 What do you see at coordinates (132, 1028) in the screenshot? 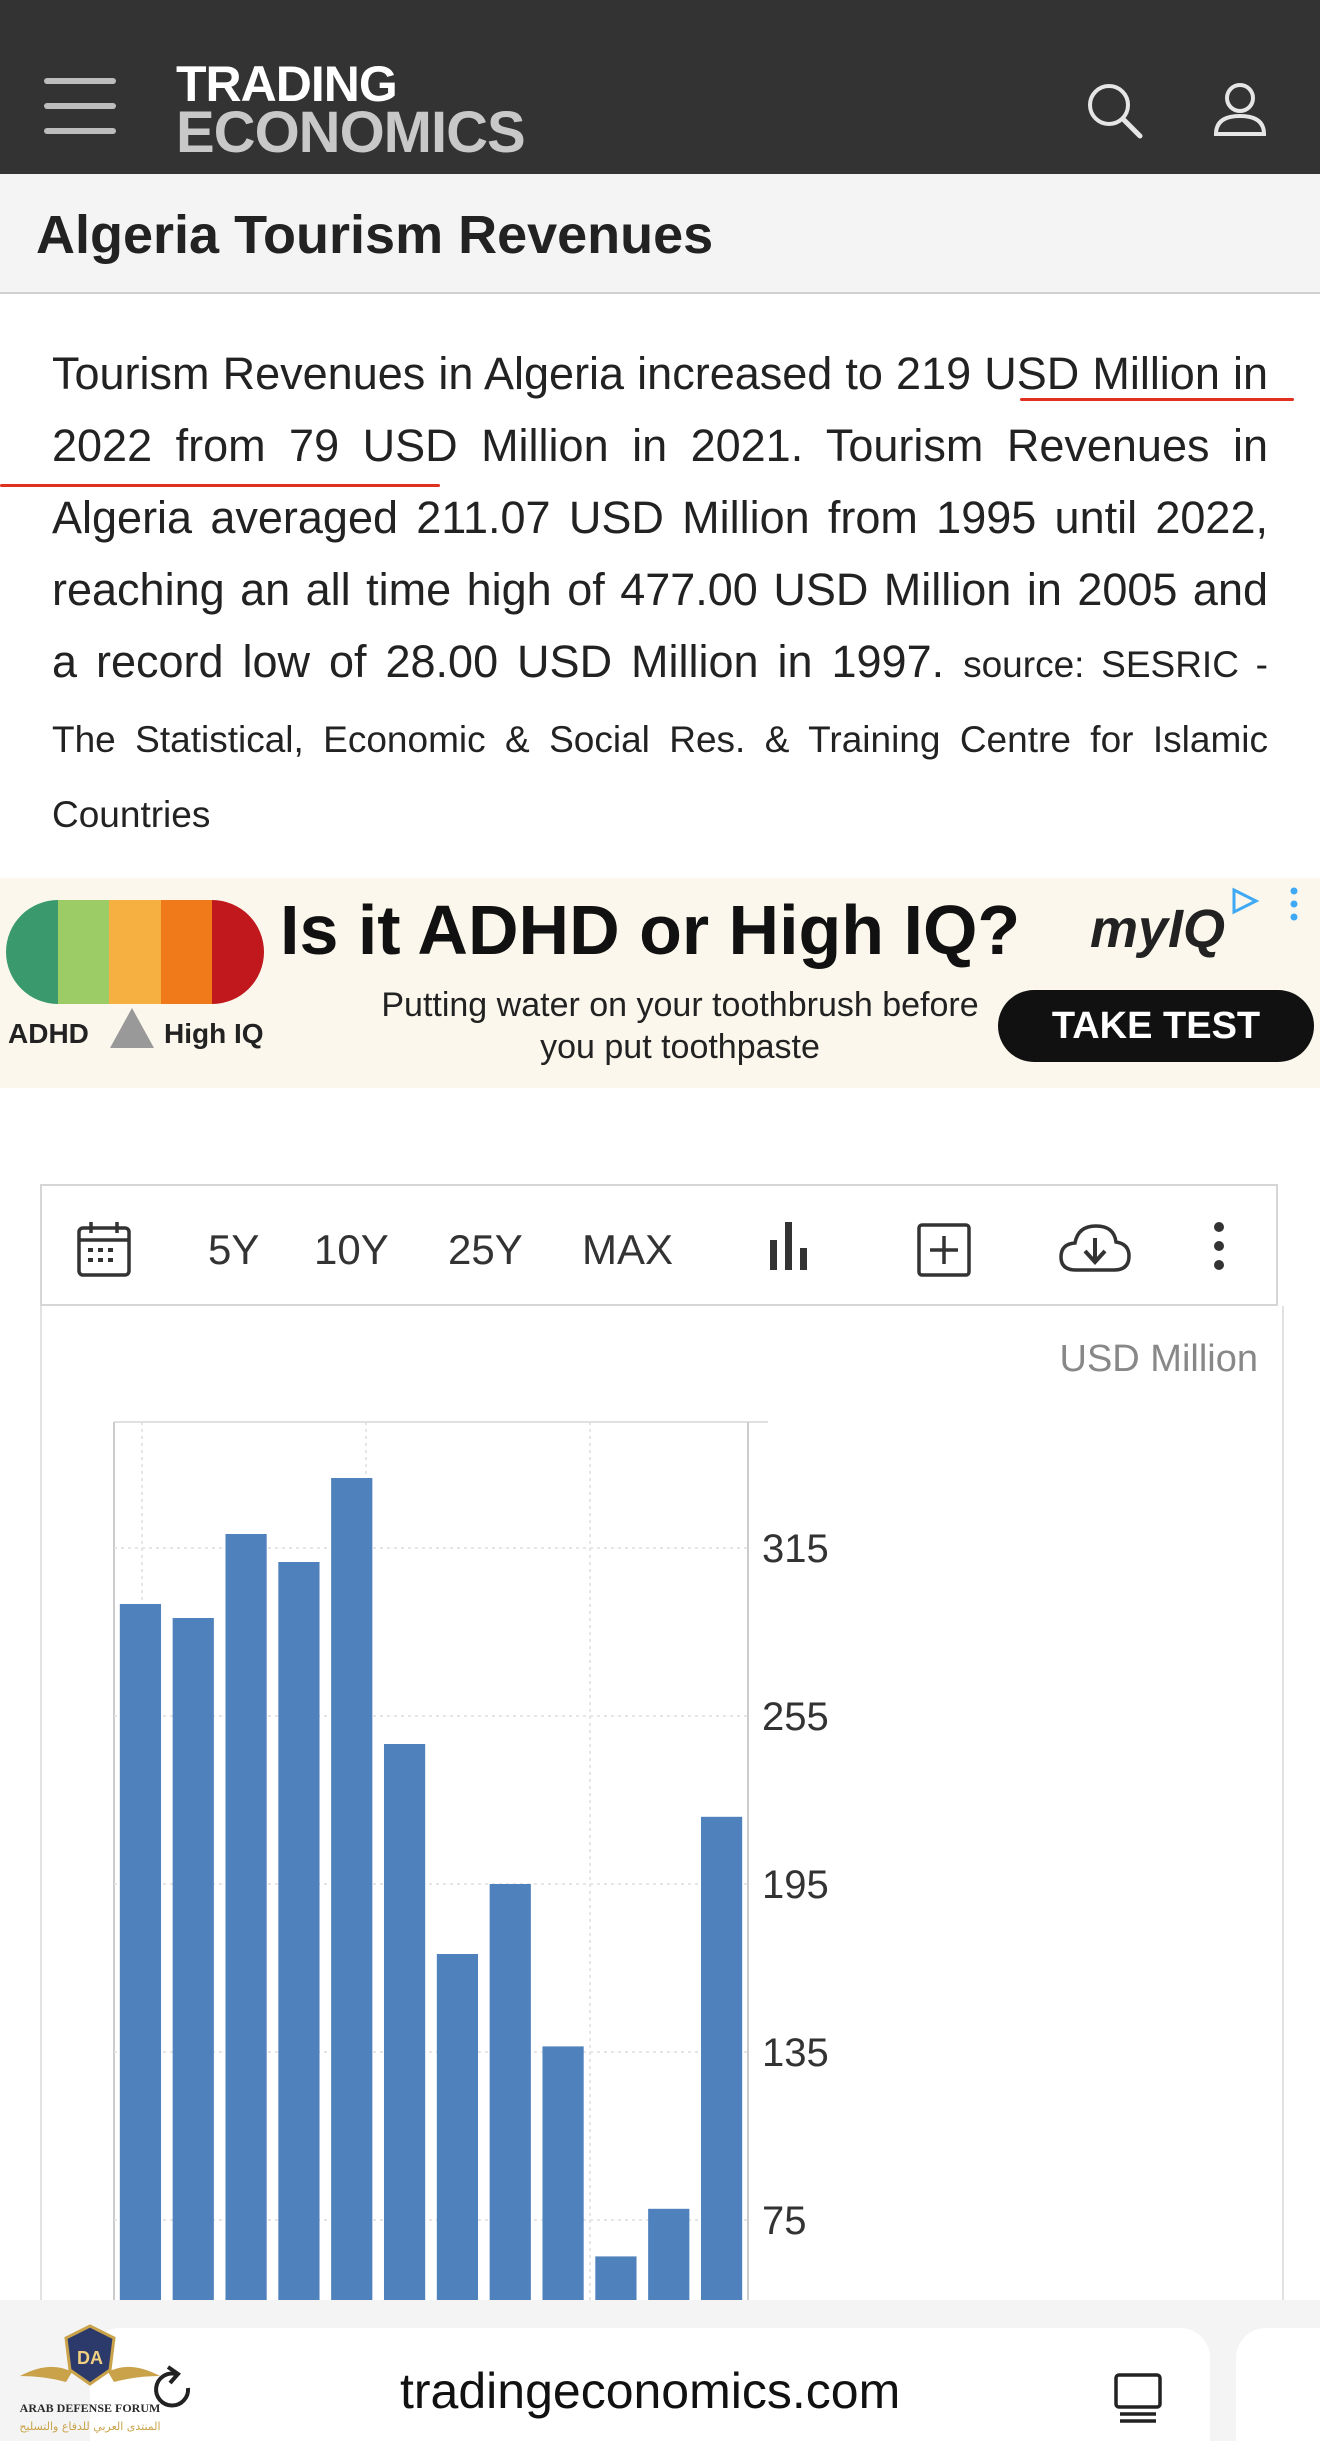
I see `scale-pointer-icon` at bounding box center [132, 1028].